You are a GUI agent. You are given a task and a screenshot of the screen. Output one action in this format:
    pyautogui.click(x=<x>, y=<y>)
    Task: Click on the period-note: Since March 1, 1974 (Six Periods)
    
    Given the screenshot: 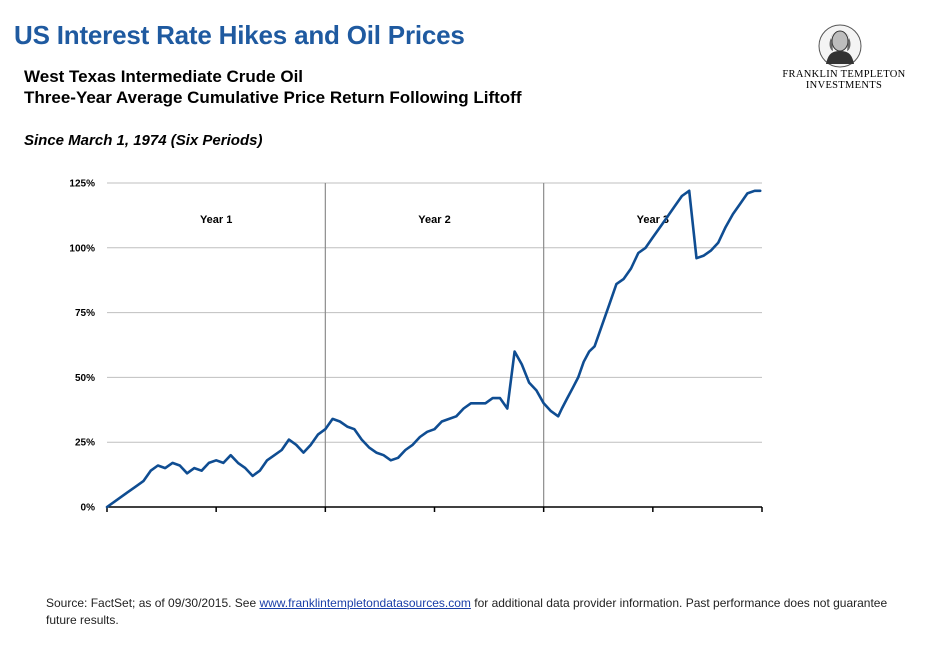 What is the action you would take?
    pyautogui.click(x=143, y=140)
    